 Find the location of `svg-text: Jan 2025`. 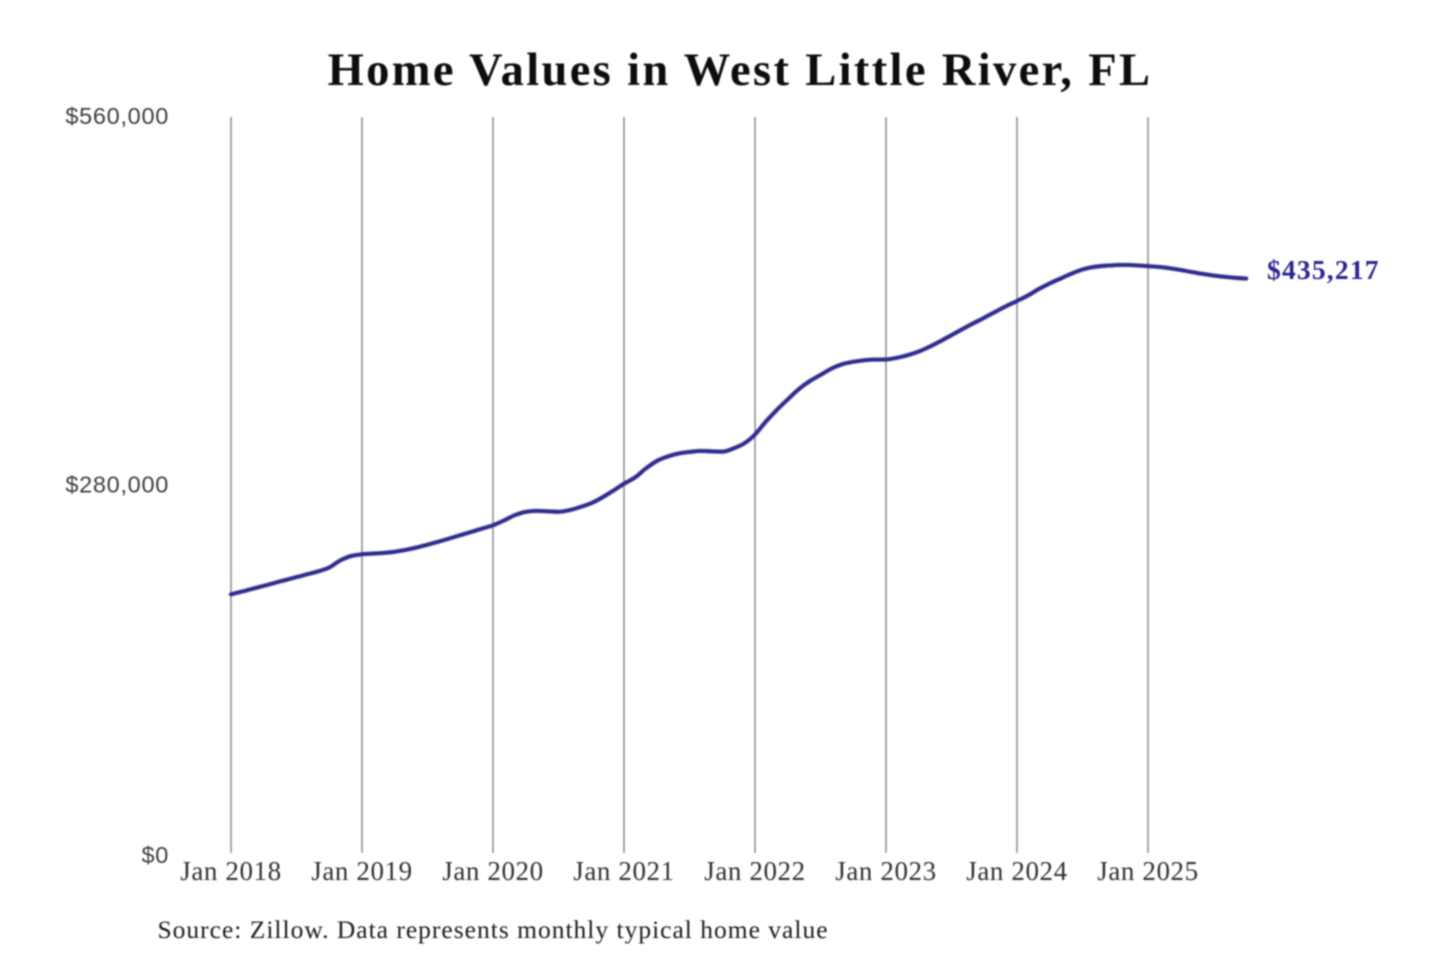

svg-text: Jan 2025 is located at coordinates (1148, 871).